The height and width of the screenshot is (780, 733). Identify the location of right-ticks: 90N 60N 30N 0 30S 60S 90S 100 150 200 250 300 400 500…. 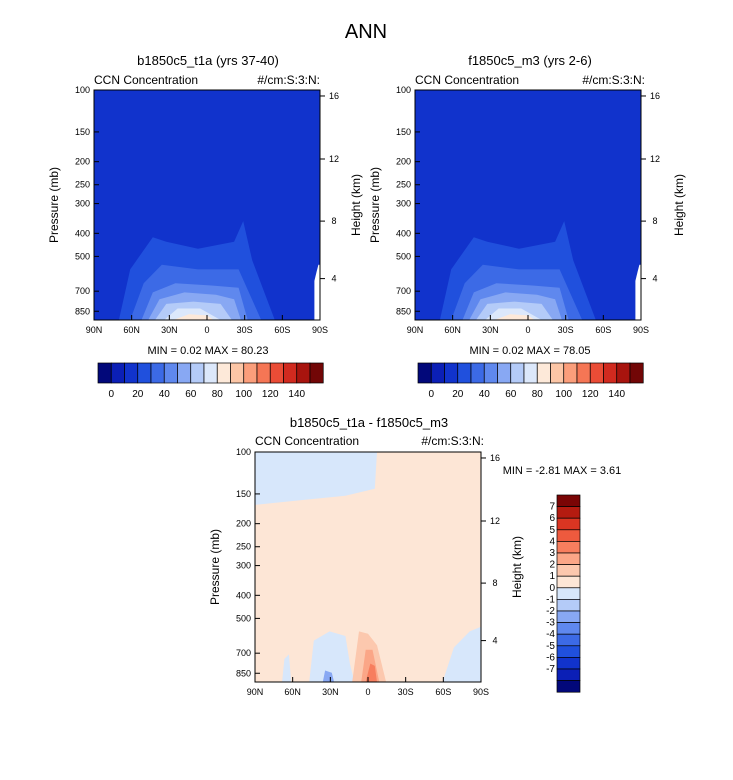
(528, 210).